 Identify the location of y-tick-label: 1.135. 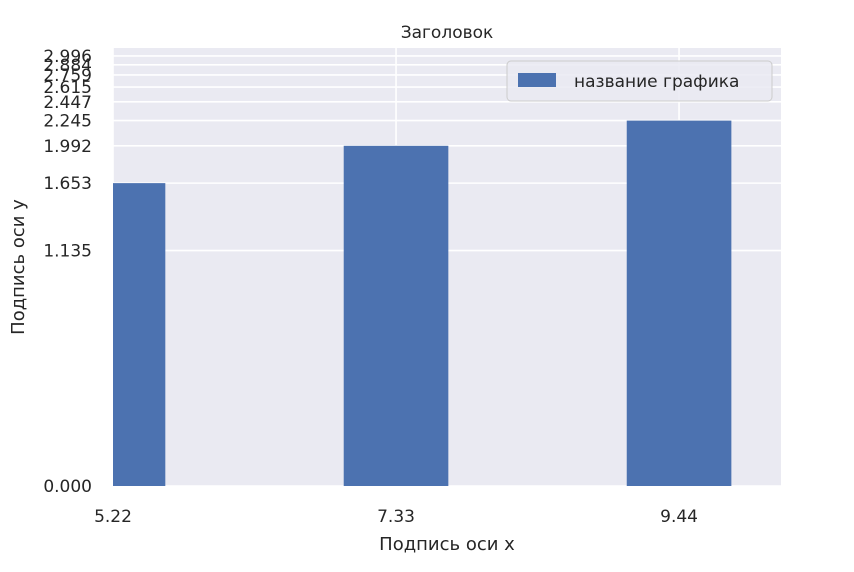
(67, 252).